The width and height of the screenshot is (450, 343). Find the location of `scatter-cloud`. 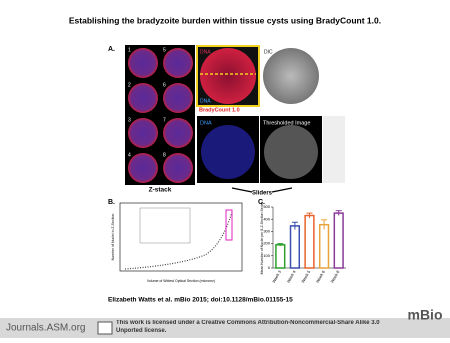

scatter-cloud is located at coordinates (178, 240).